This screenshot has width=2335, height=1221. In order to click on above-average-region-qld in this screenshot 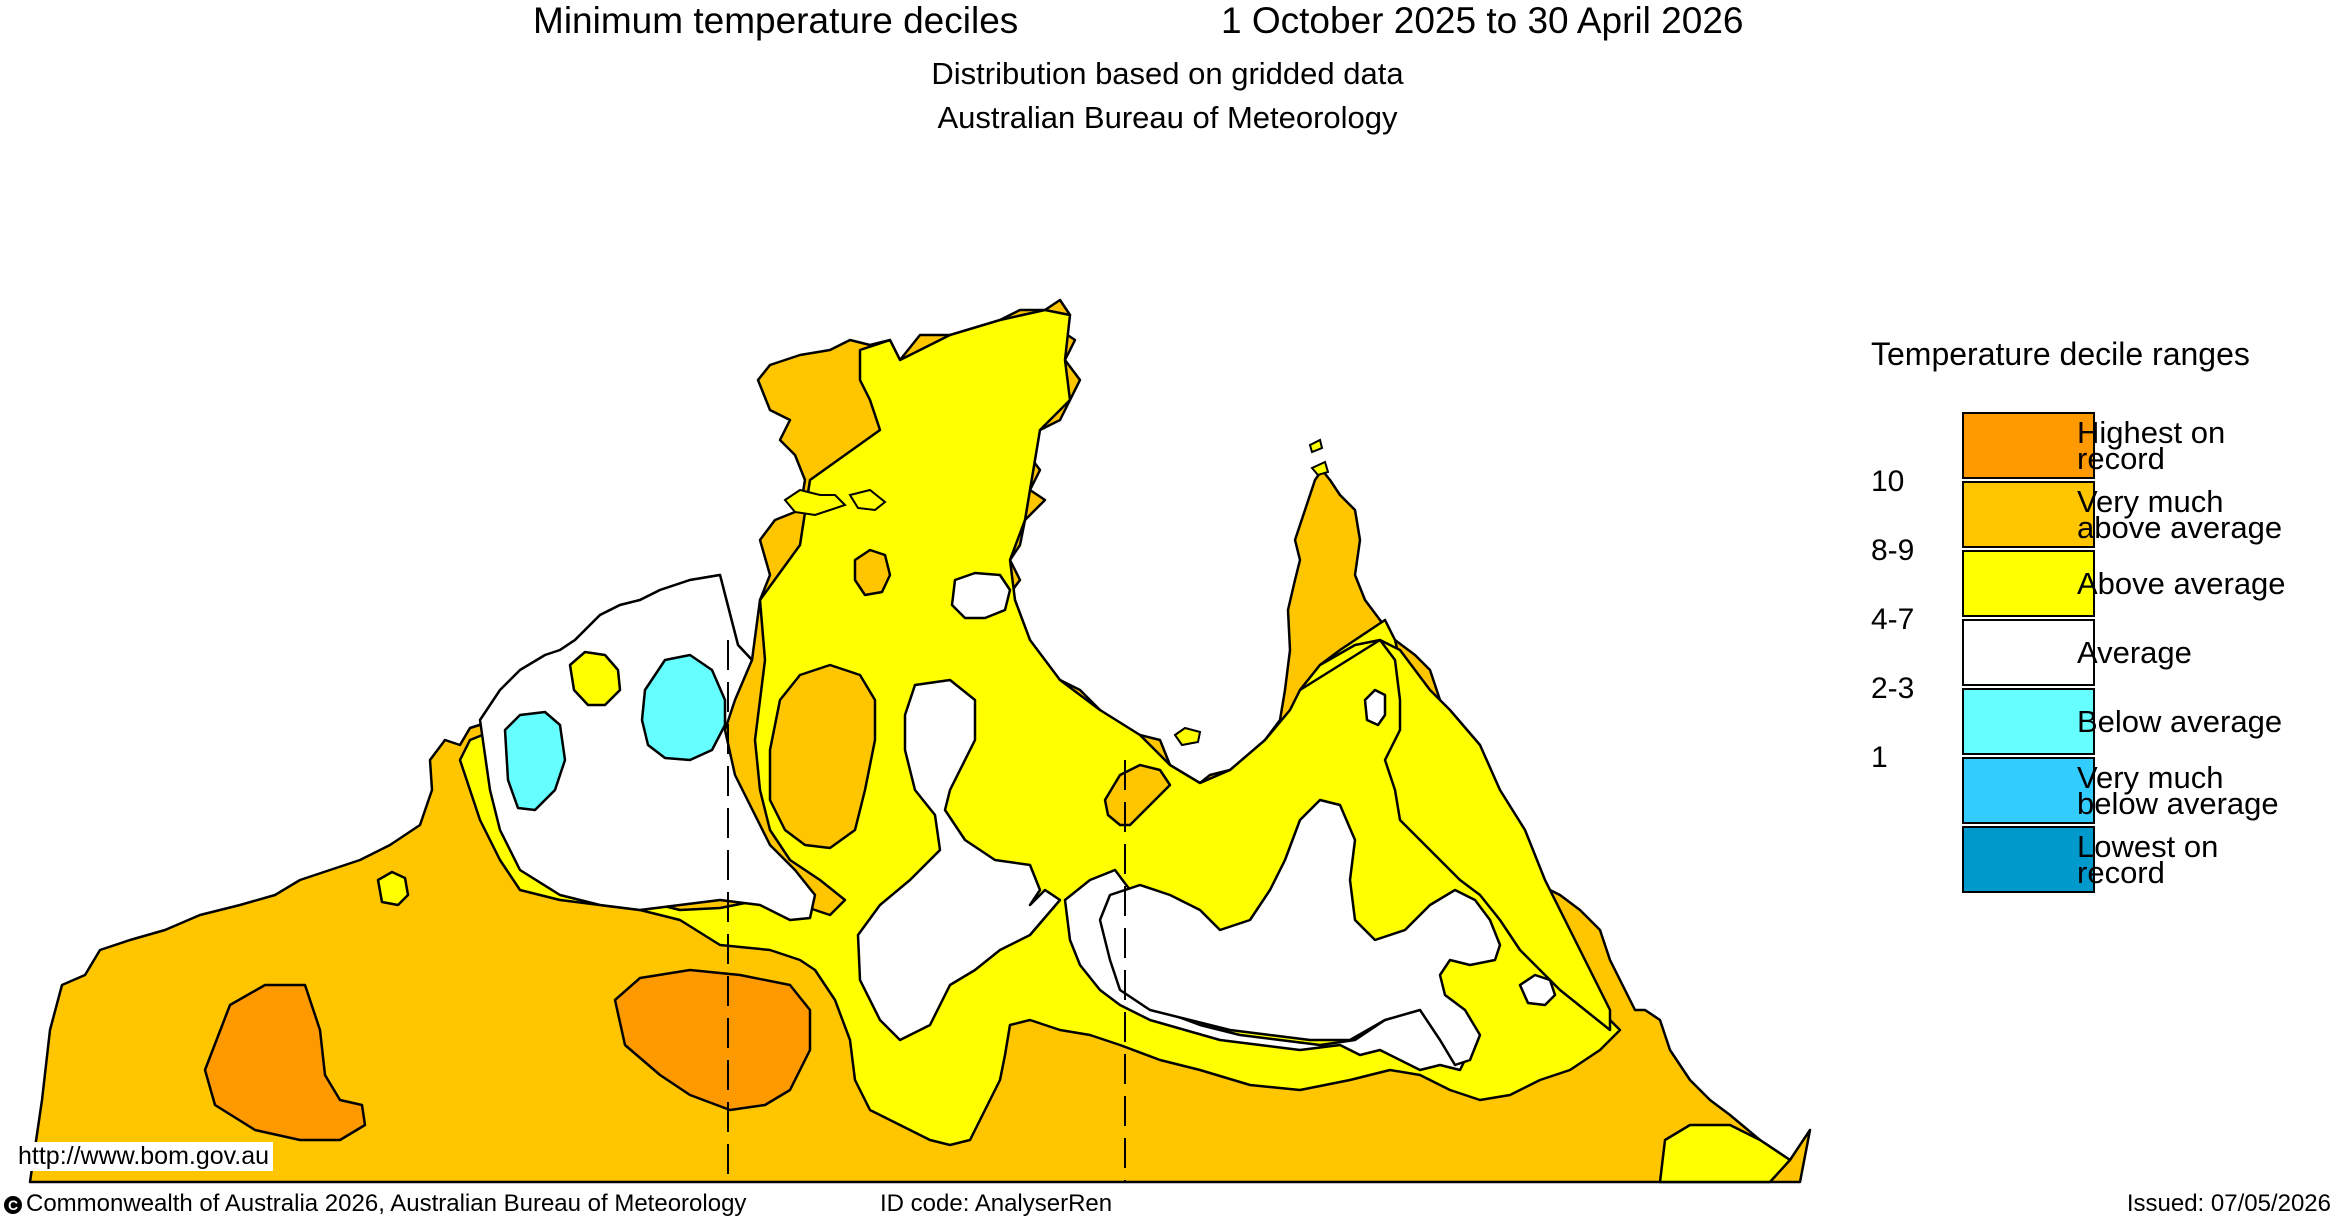, I will do `click(1455, 835)`.